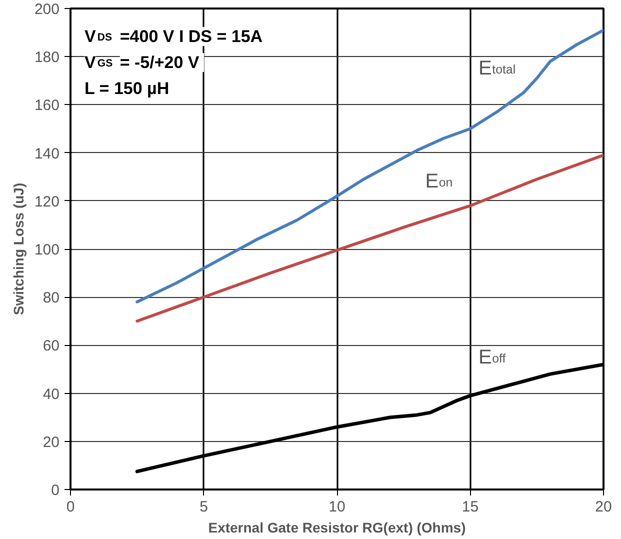 The height and width of the screenshot is (539, 621). What do you see at coordinates (337, 507) in the screenshot?
I see `x-tick-label: 10` at bounding box center [337, 507].